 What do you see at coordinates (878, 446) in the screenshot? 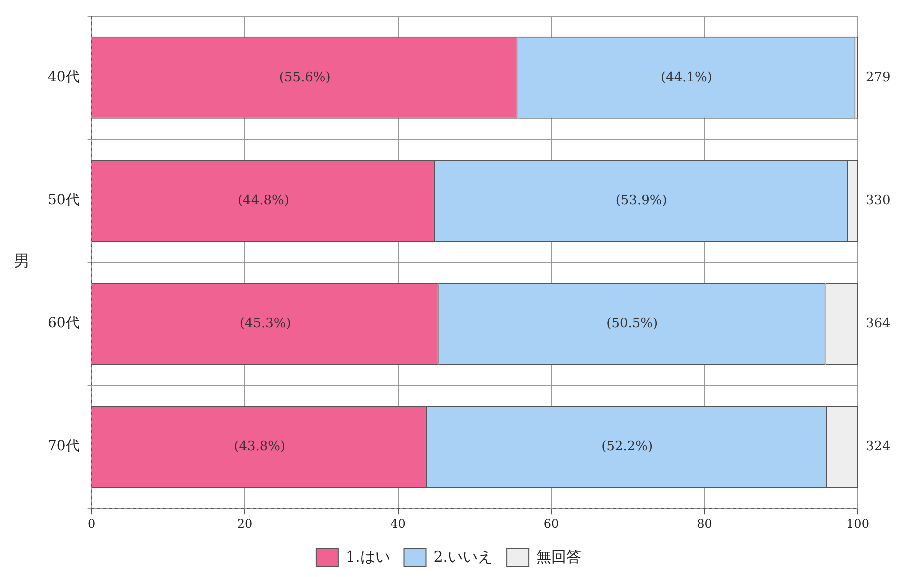
I see `text: 324` at bounding box center [878, 446].